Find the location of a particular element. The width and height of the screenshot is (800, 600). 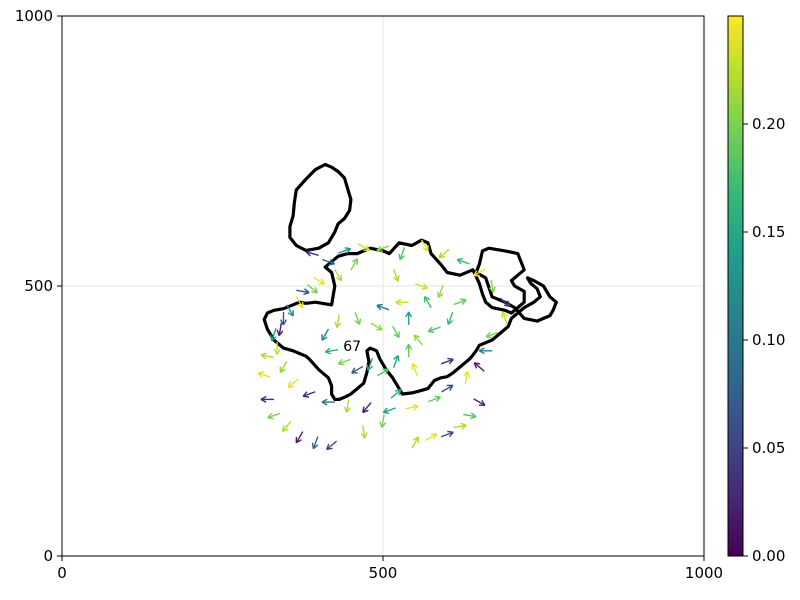

colorbar-tick-label: 0.10 is located at coordinates (768, 340).